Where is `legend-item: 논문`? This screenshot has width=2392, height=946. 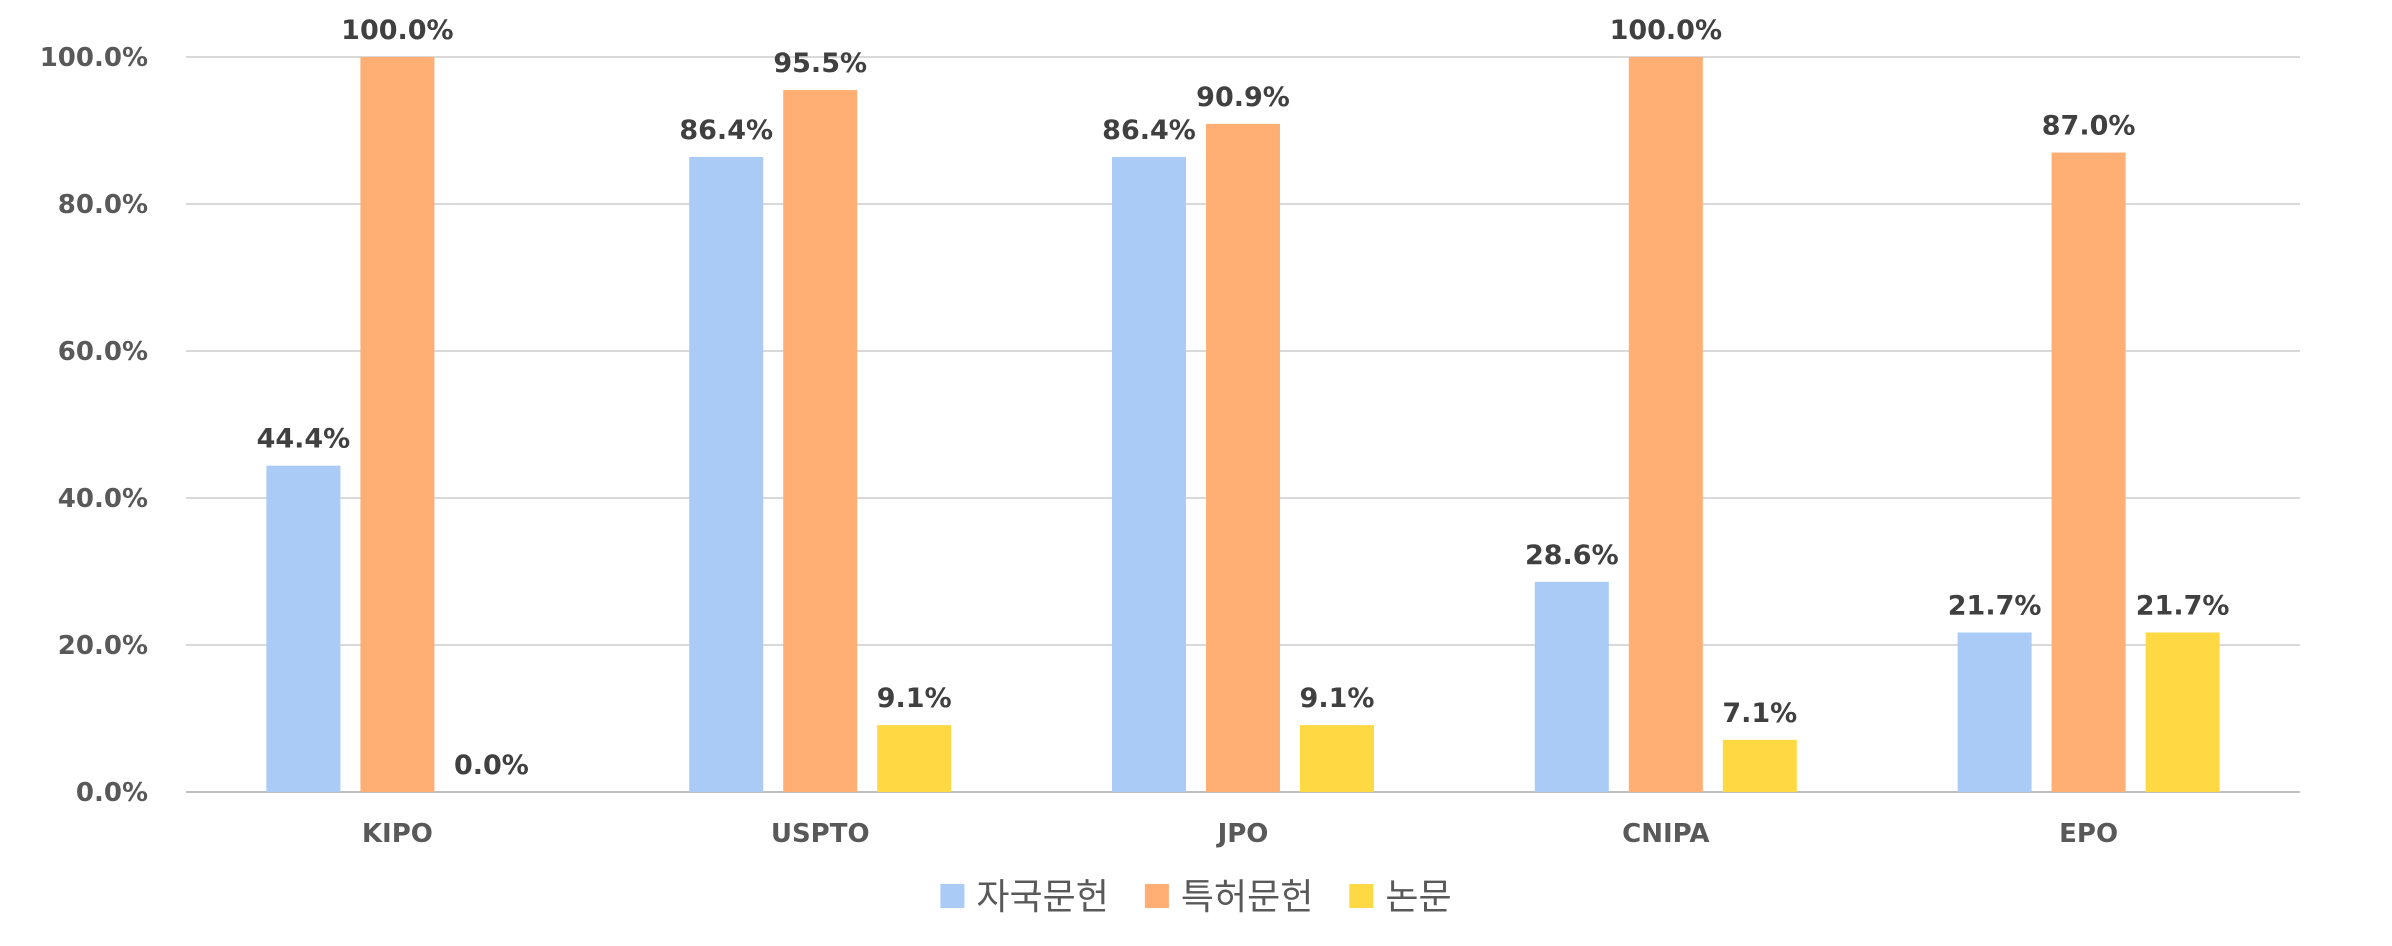 legend-item: 논문 is located at coordinates (1400, 897).